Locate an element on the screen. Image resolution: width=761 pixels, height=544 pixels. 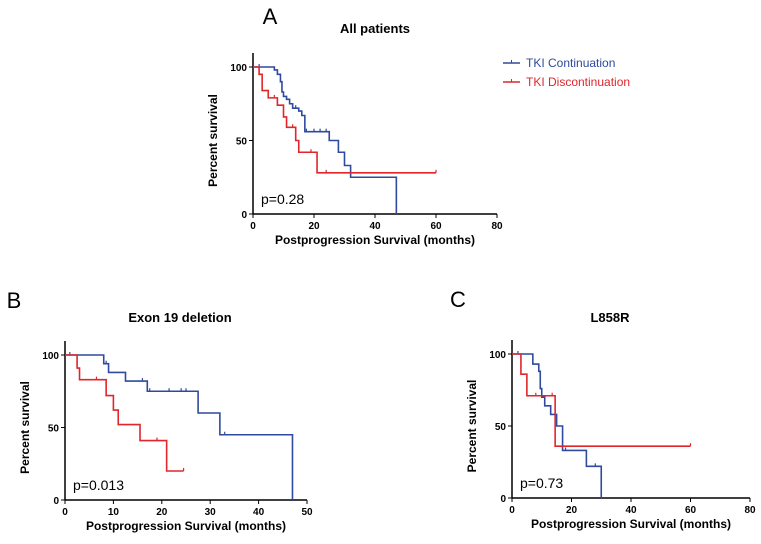
p-value: p=0.013 is located at coordinates (98, 485).